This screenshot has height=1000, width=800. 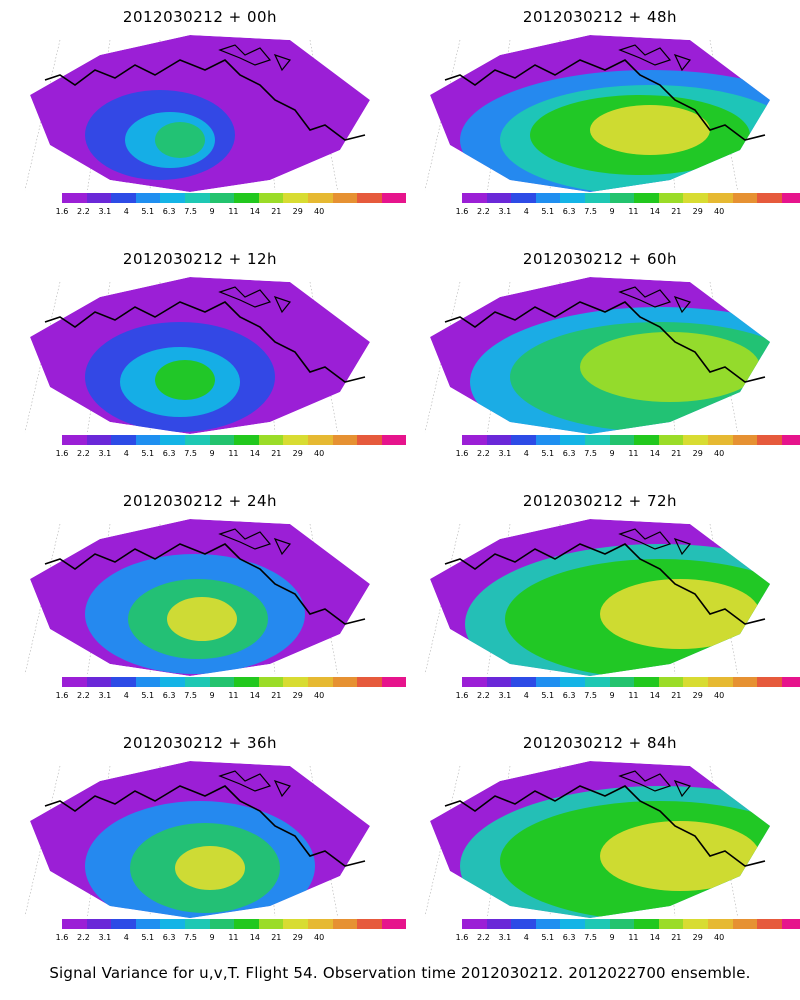 I want to click on variance-field, so click(x=200, y=839).